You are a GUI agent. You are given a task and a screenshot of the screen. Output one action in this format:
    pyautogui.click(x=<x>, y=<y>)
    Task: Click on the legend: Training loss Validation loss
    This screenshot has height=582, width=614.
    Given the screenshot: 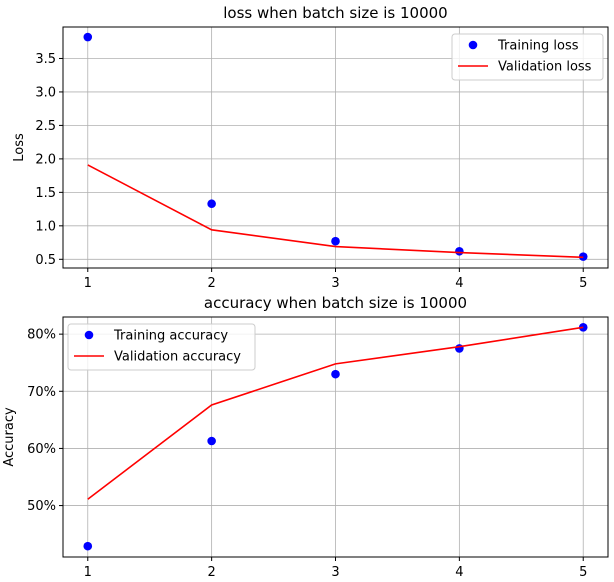 What is the action you would take?
    pyautogui.click(x=527, y=57)
    